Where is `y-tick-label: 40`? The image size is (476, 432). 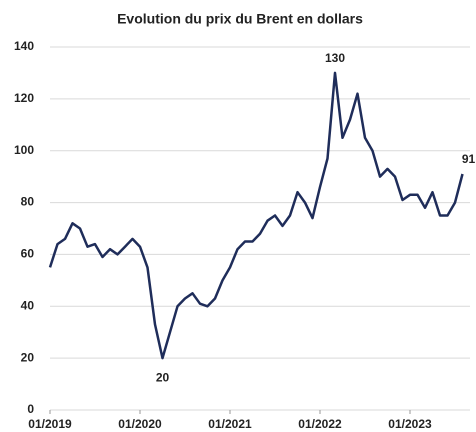 y-tick-label: 40 is located at coordinates (28, 305).